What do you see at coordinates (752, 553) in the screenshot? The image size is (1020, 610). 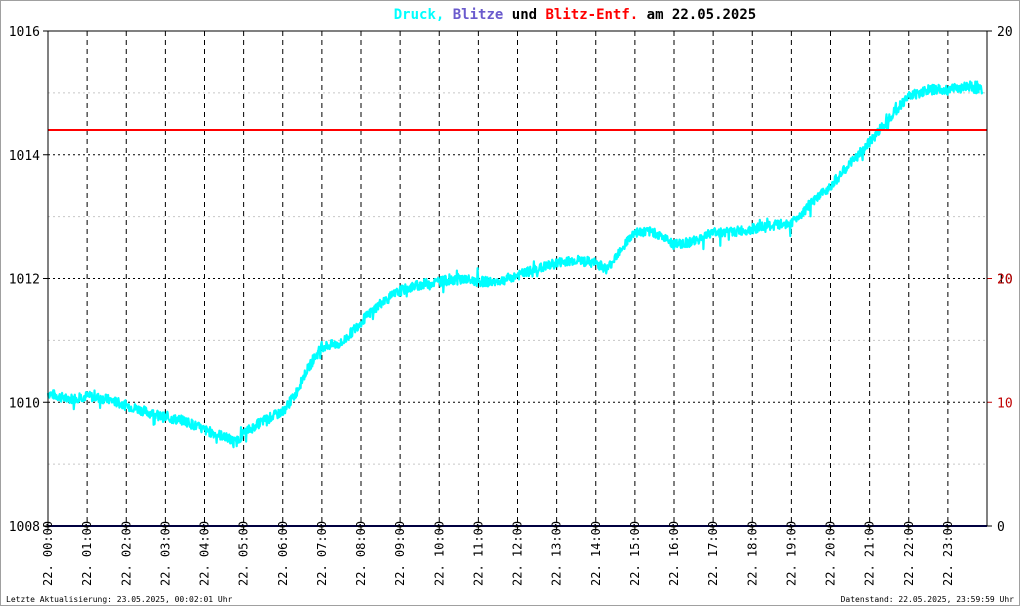 I see `x-tick-label: 22. 18:00` at bounding box center [752, 553].